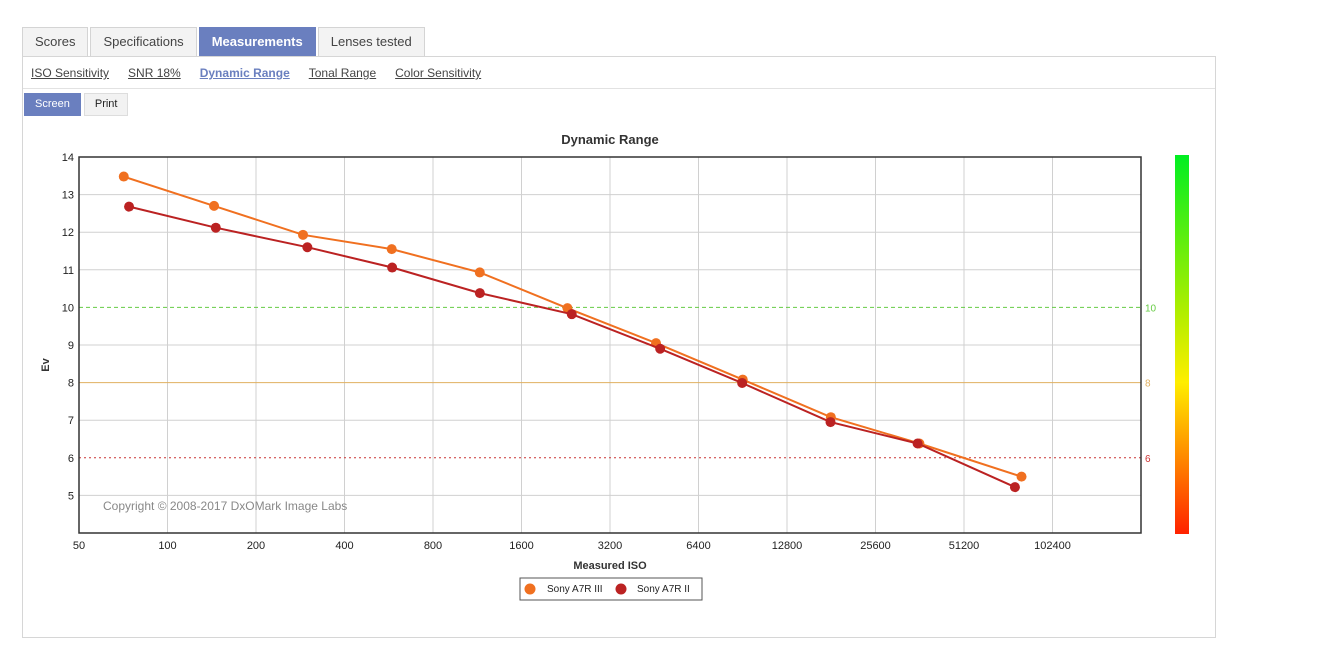  I want to click on tab-measurements: Measurements, so click(257, 41).